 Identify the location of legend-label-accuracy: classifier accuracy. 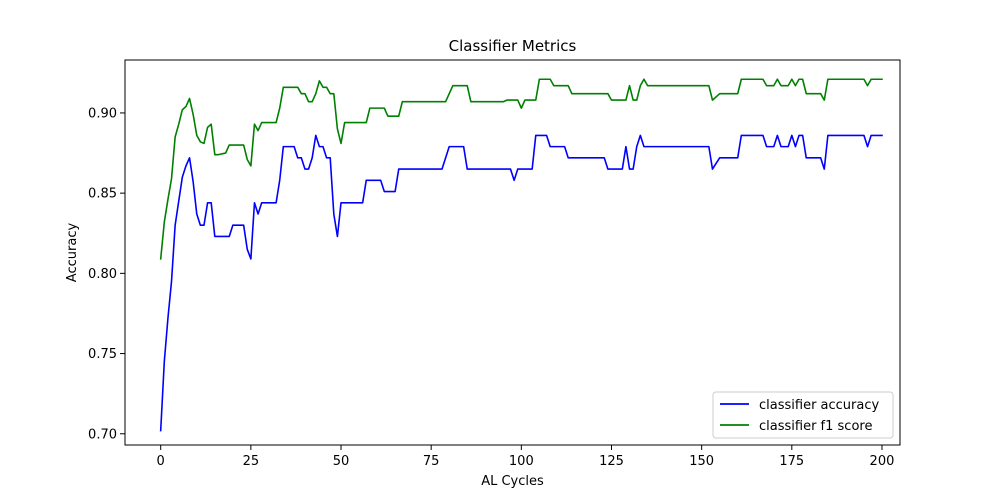
(819, 405).